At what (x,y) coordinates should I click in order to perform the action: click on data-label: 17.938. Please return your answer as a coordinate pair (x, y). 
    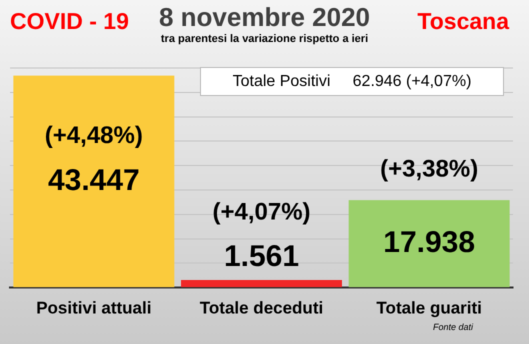
    Looking at the image, I should click on (429, 243).